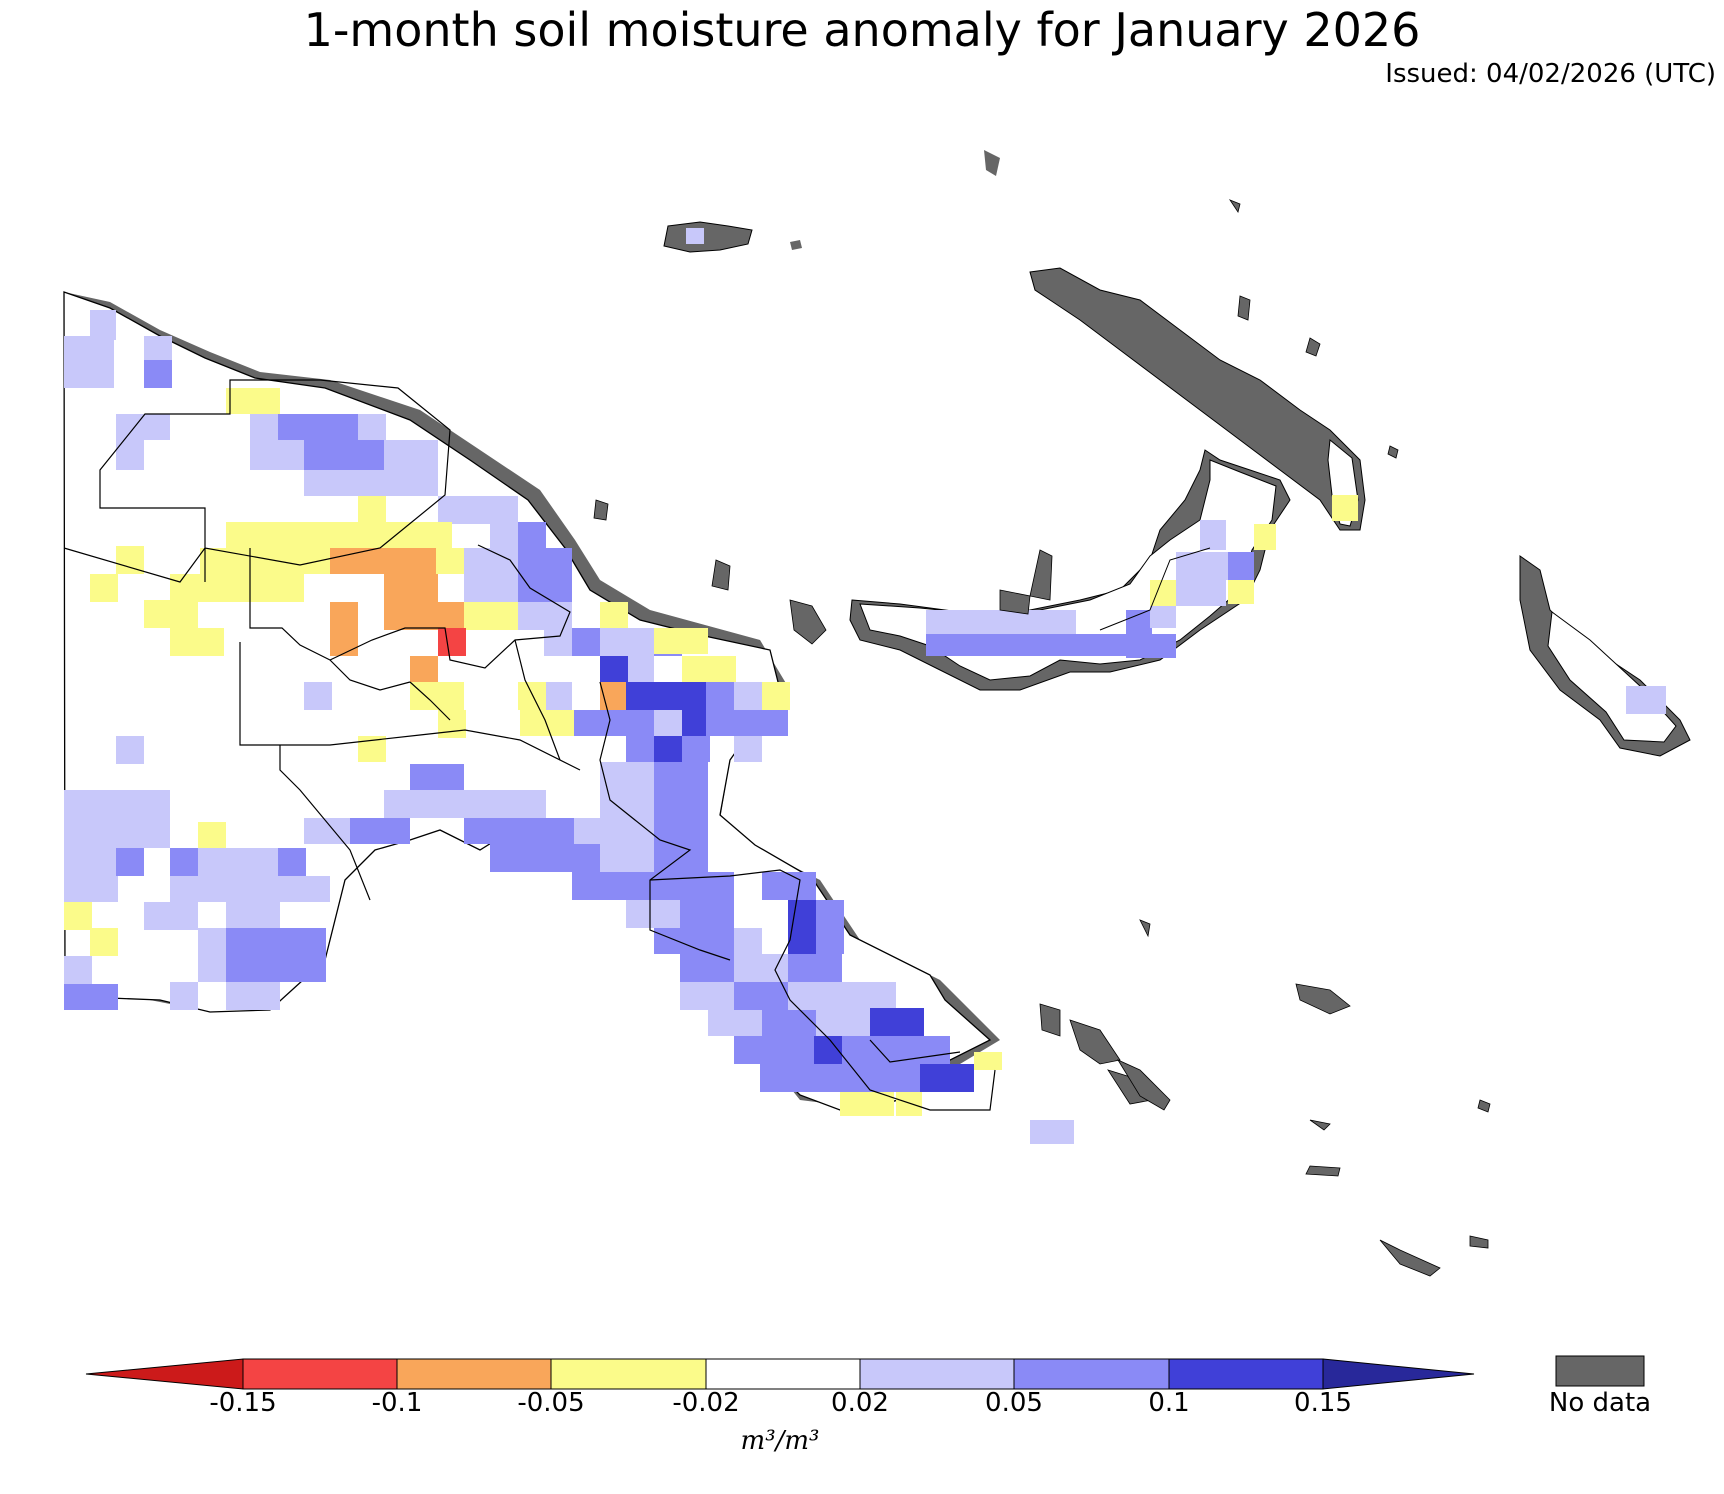 This screenshot has height=1494, width=1724. I want to click on colorbar-tick: 0.1, so click(1169, 1403).